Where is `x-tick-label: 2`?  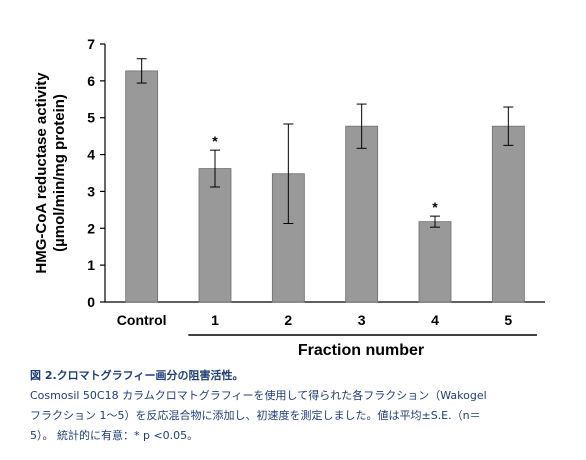 x-tick-label: 2 is located at coordinates (288, 320).